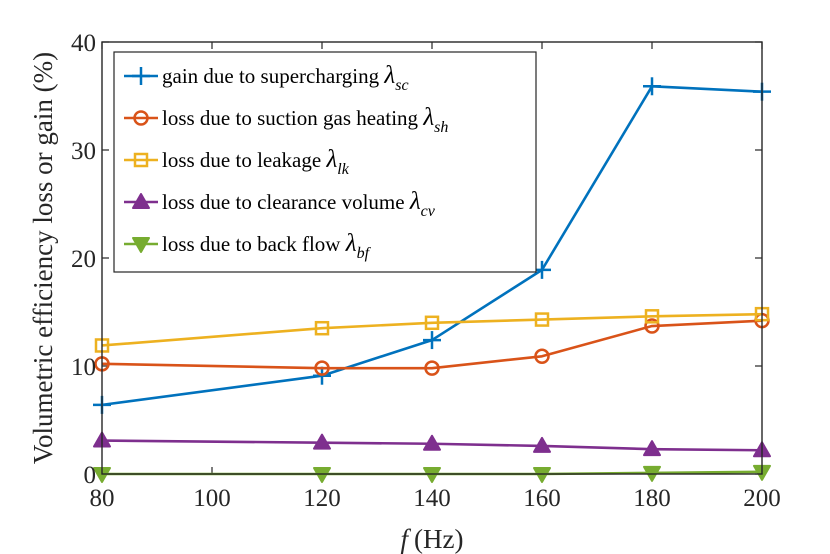 The width and height of the screenshot is (830, 554). I want to click on y-tick-label: 30, so click(83, 151).